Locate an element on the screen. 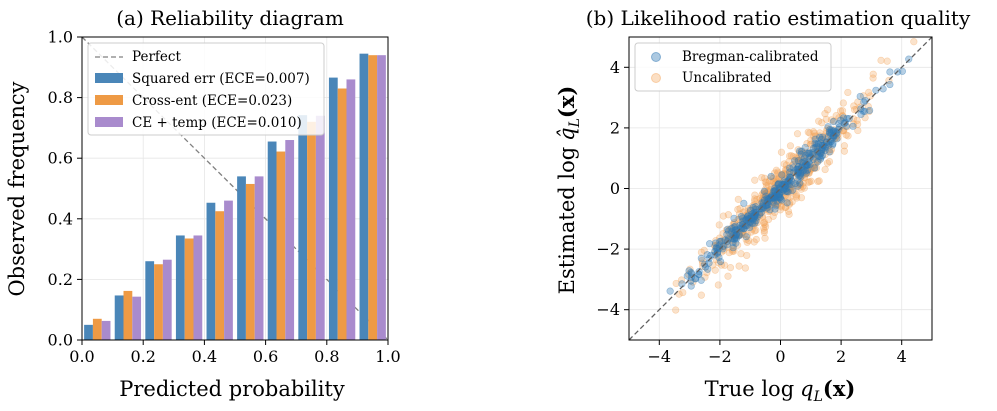 This screenshot has height=411, width=997. legend-bregman-marker is located at coordinates (656, 57).